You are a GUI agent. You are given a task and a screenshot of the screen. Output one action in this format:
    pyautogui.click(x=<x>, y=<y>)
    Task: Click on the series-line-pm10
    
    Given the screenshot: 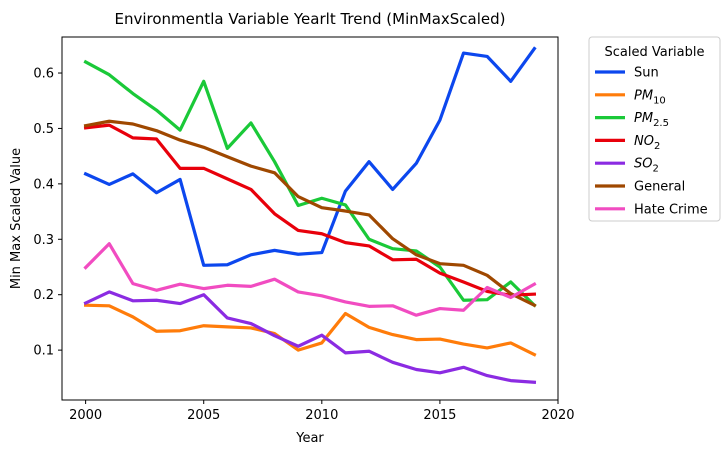 What is the action you would take?
    pyautogui.click(x=310, y=330)
    